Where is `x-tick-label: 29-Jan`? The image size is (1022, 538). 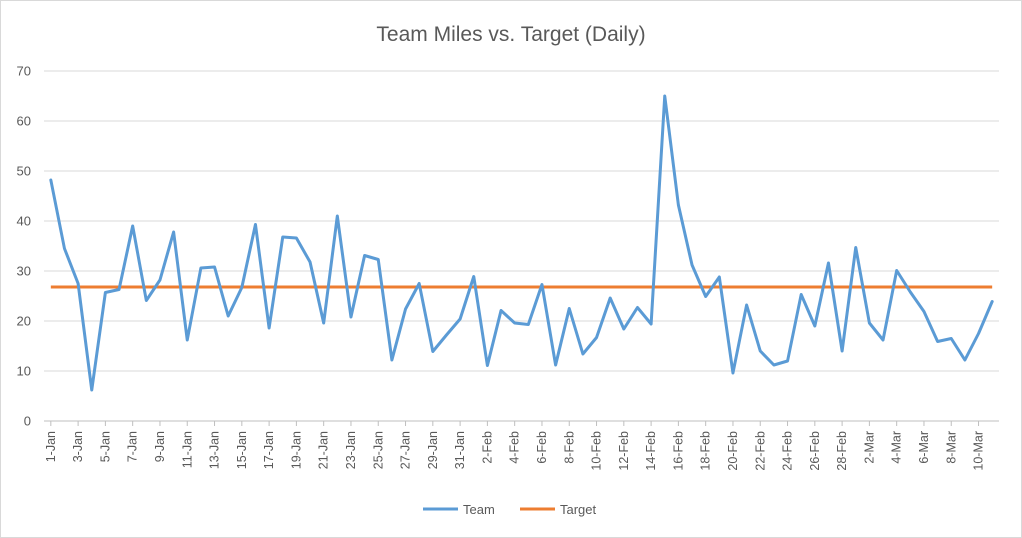 x-tick-label: 29-Jan is located at coordinates (433, 450).